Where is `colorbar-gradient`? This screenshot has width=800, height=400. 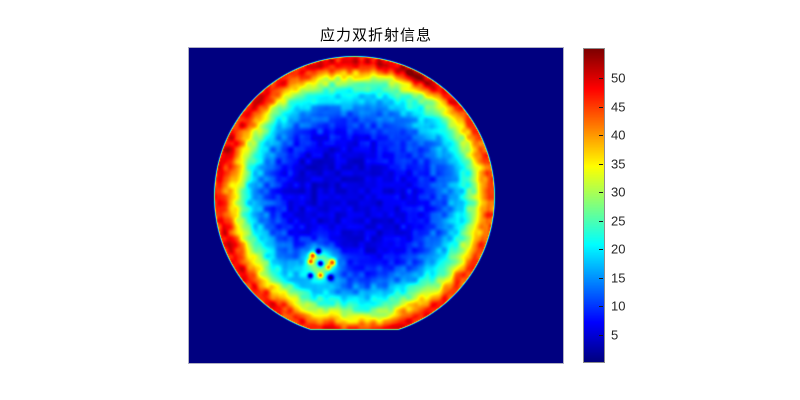 colorbar-gradient is located at coordinates (594, 205).